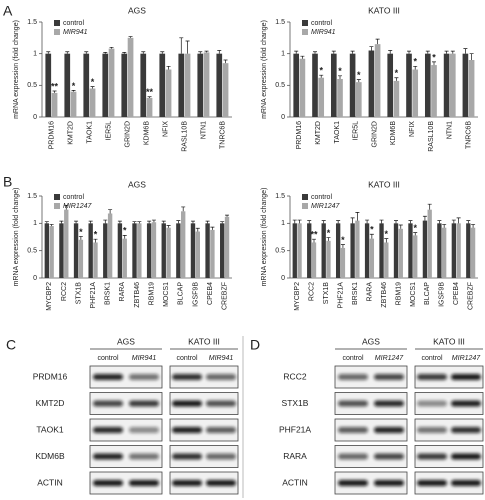 Image resolution: width=485 pixels, height=500 pixels. Describe the element at coordinates (390, 358) in the screenshot. I see `lane-label: MIR1247` at that location.